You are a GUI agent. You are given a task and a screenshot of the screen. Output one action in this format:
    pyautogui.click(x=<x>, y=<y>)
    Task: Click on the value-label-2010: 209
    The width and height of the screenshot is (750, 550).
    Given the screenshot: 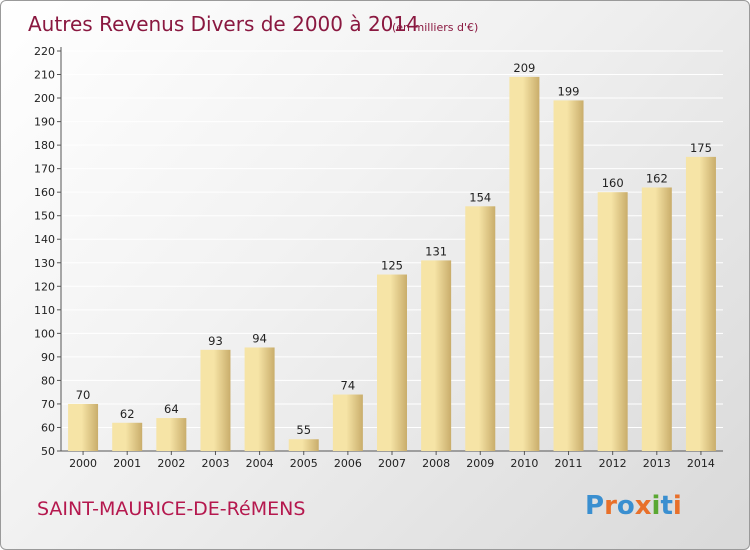 What is the action you would take?
    pyautogui.click(x=524, y=68)
    